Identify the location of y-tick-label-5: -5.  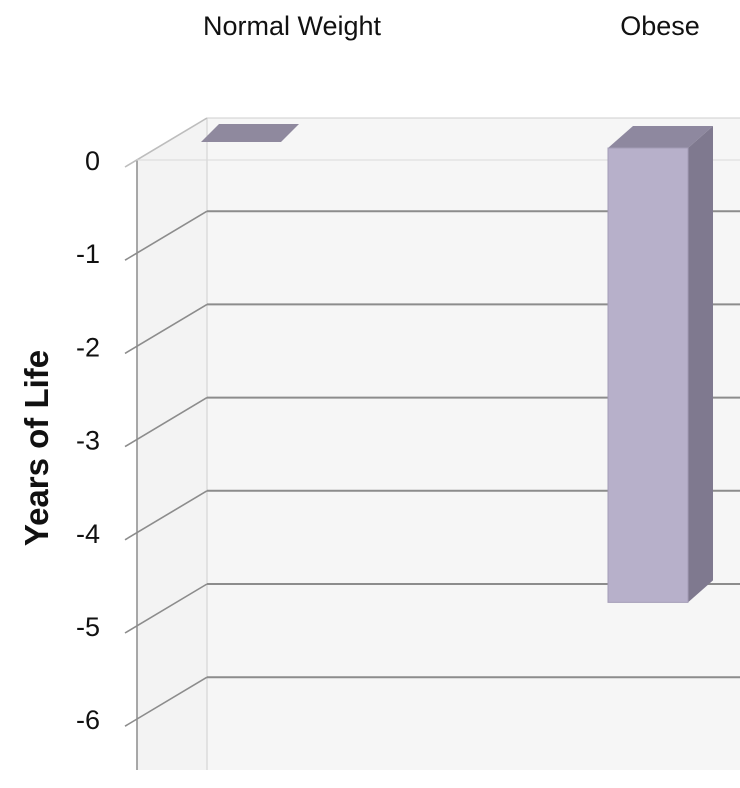
(88, 627).